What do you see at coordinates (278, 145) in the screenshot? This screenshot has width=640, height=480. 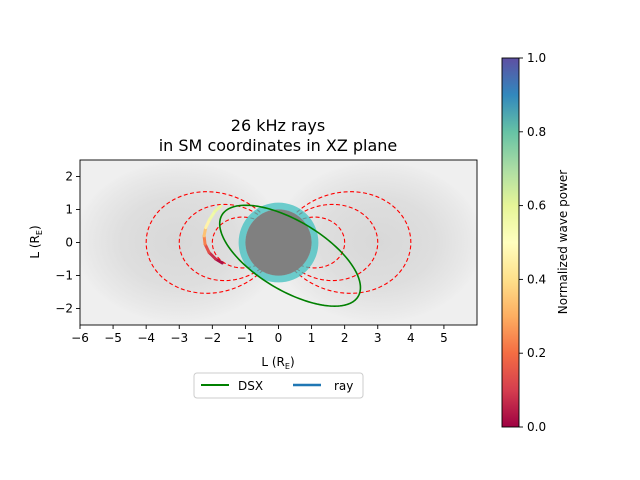 I see `chart-title-line2: in SM coordinates in XZ plane` at bounding box center [278, 145].